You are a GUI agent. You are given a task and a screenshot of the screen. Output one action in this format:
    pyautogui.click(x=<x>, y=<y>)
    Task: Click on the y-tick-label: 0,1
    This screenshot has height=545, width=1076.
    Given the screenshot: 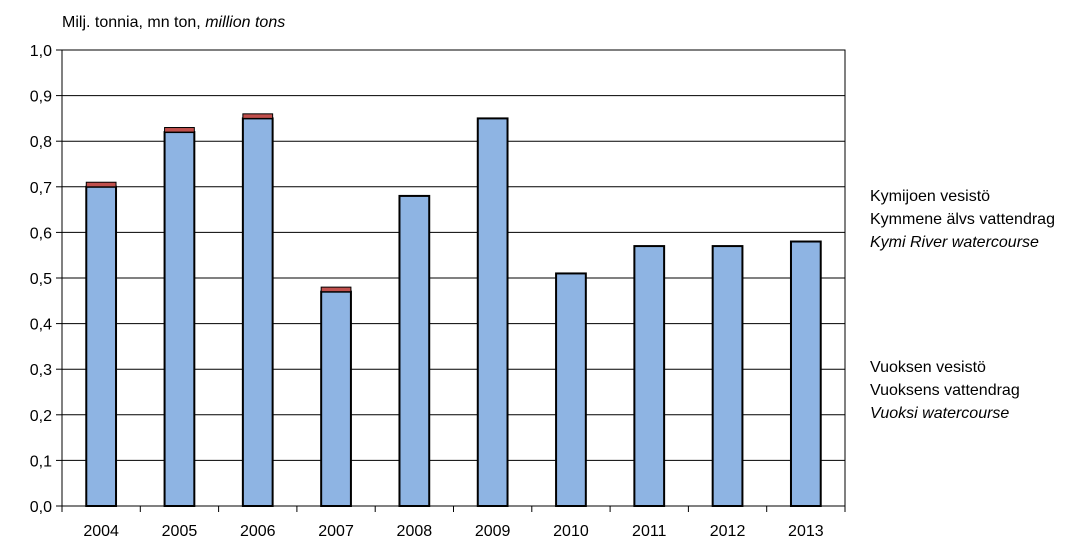 What is the action you would take?
    pyautogui.click(x=41, y=461)
    